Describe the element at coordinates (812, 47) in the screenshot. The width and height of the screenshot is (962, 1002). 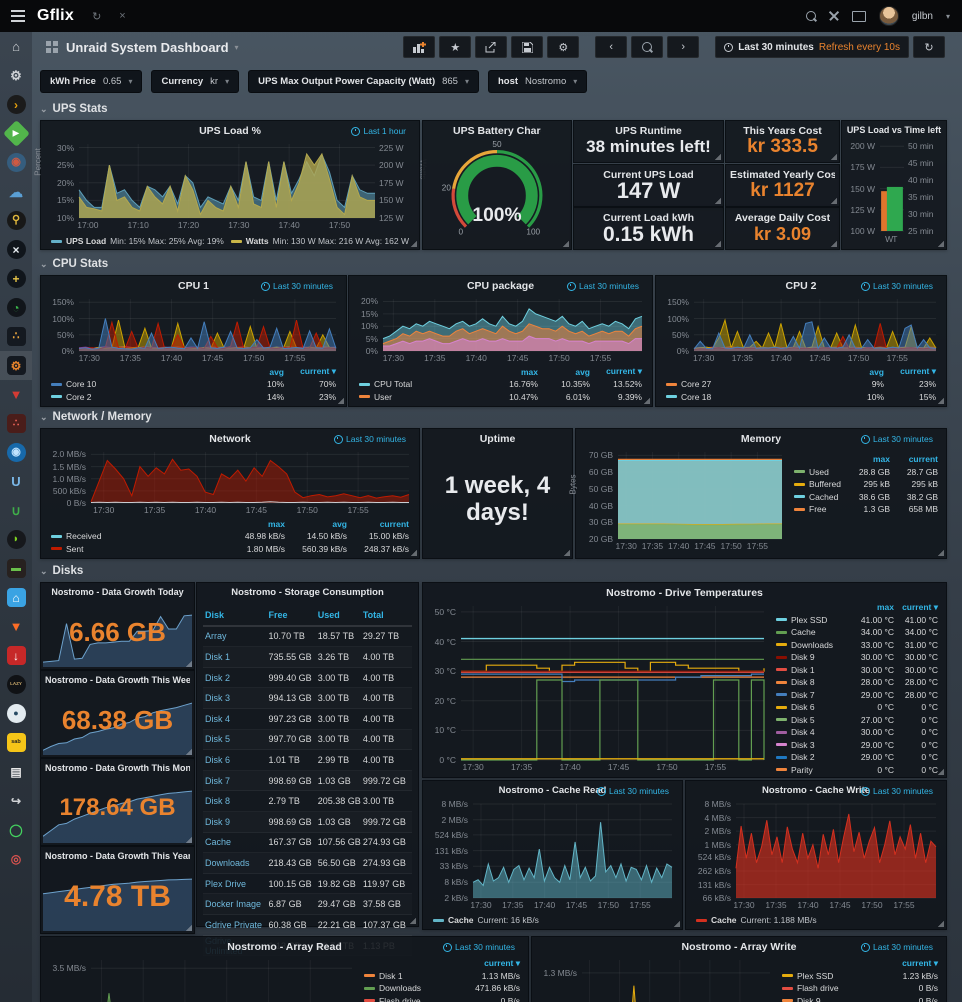
I see `time-range-picker: Last 30 minutes Refresh every 10s` at that location.